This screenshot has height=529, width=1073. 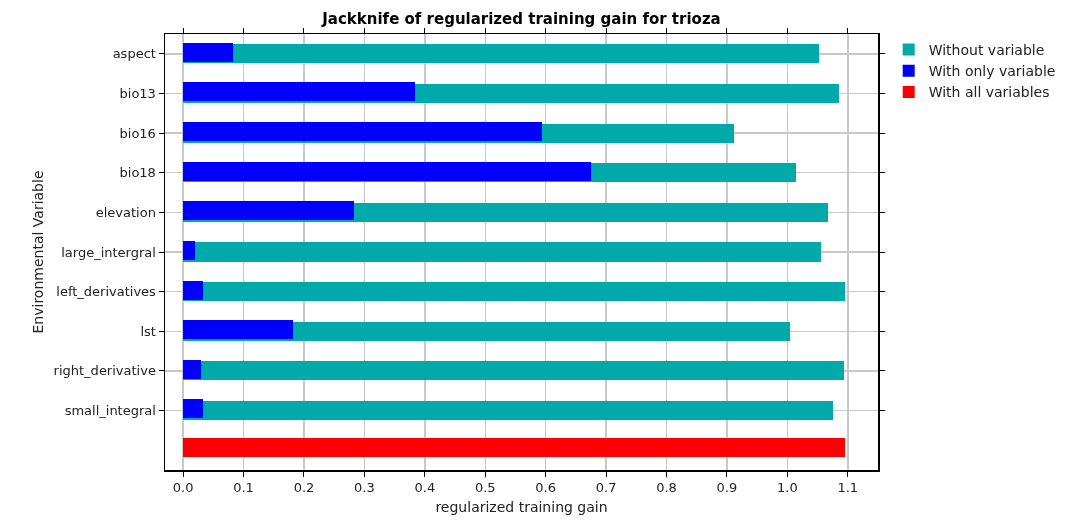 I want to click on chart-title: Jackknife of regularized training gain for trioza, so click(x=521, y=19).